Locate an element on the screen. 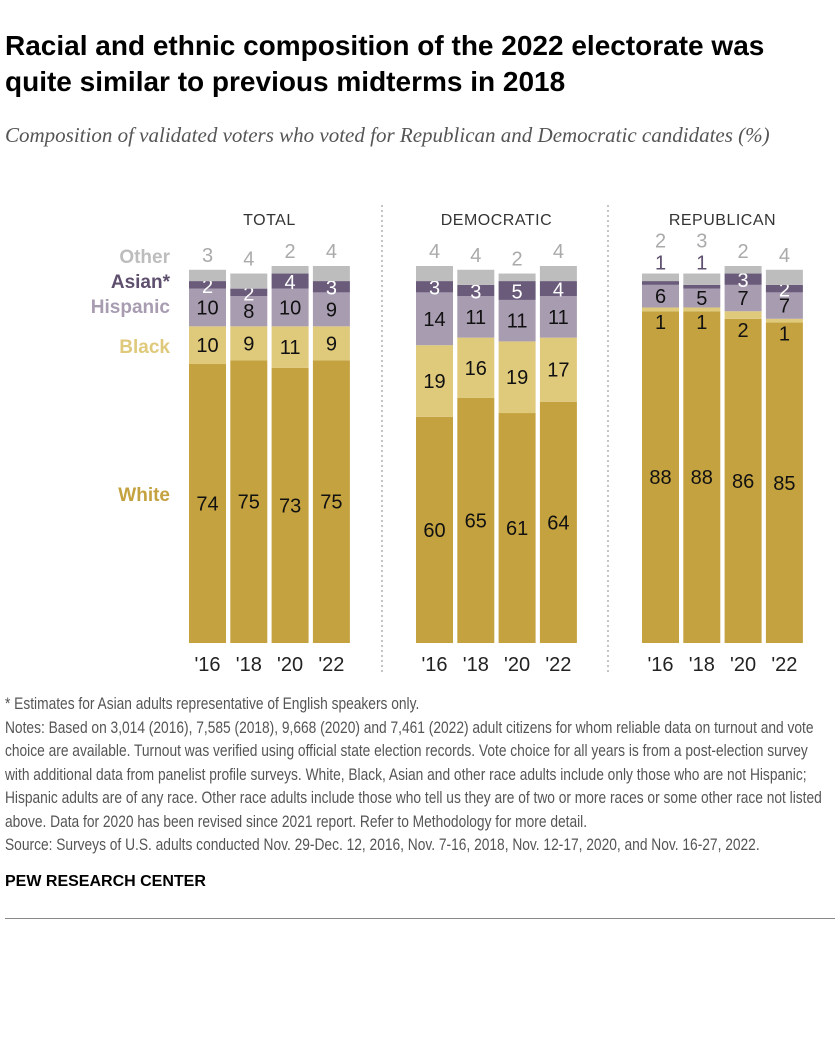  data-label-hispanic: 9 is located at coordinates (331, 310).